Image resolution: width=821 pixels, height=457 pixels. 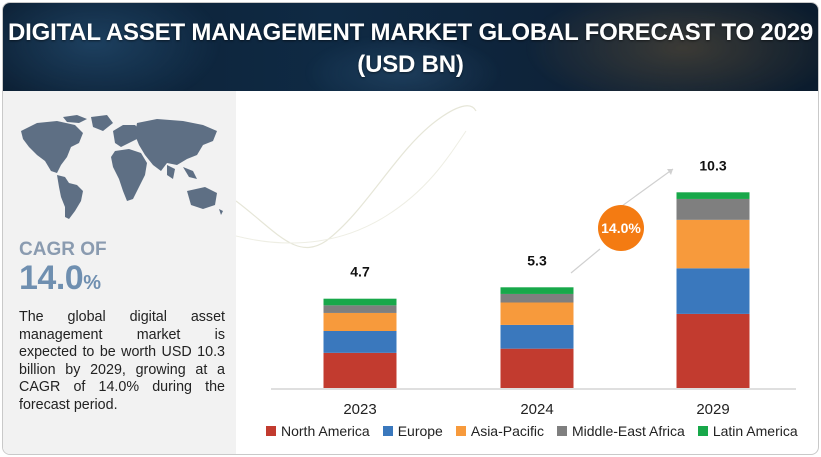 I want to click on x-tick-2024: 2024, so click(x=536, y=409).